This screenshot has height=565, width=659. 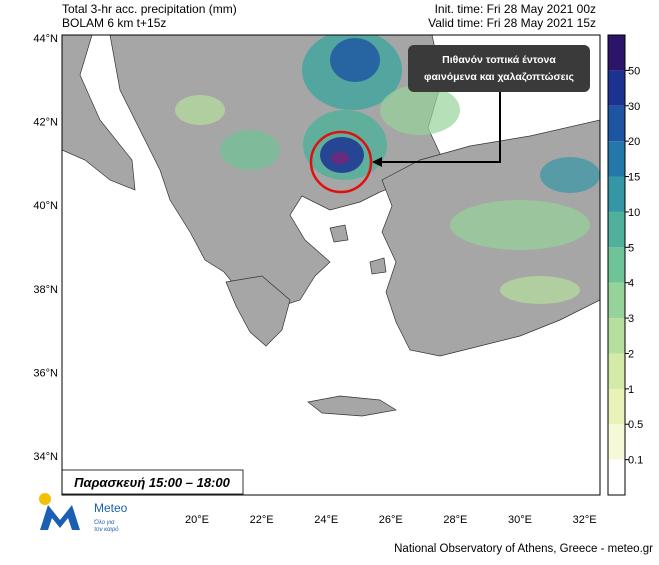 I want to click on lon-label: 20°E, so click(x=197, y=520).